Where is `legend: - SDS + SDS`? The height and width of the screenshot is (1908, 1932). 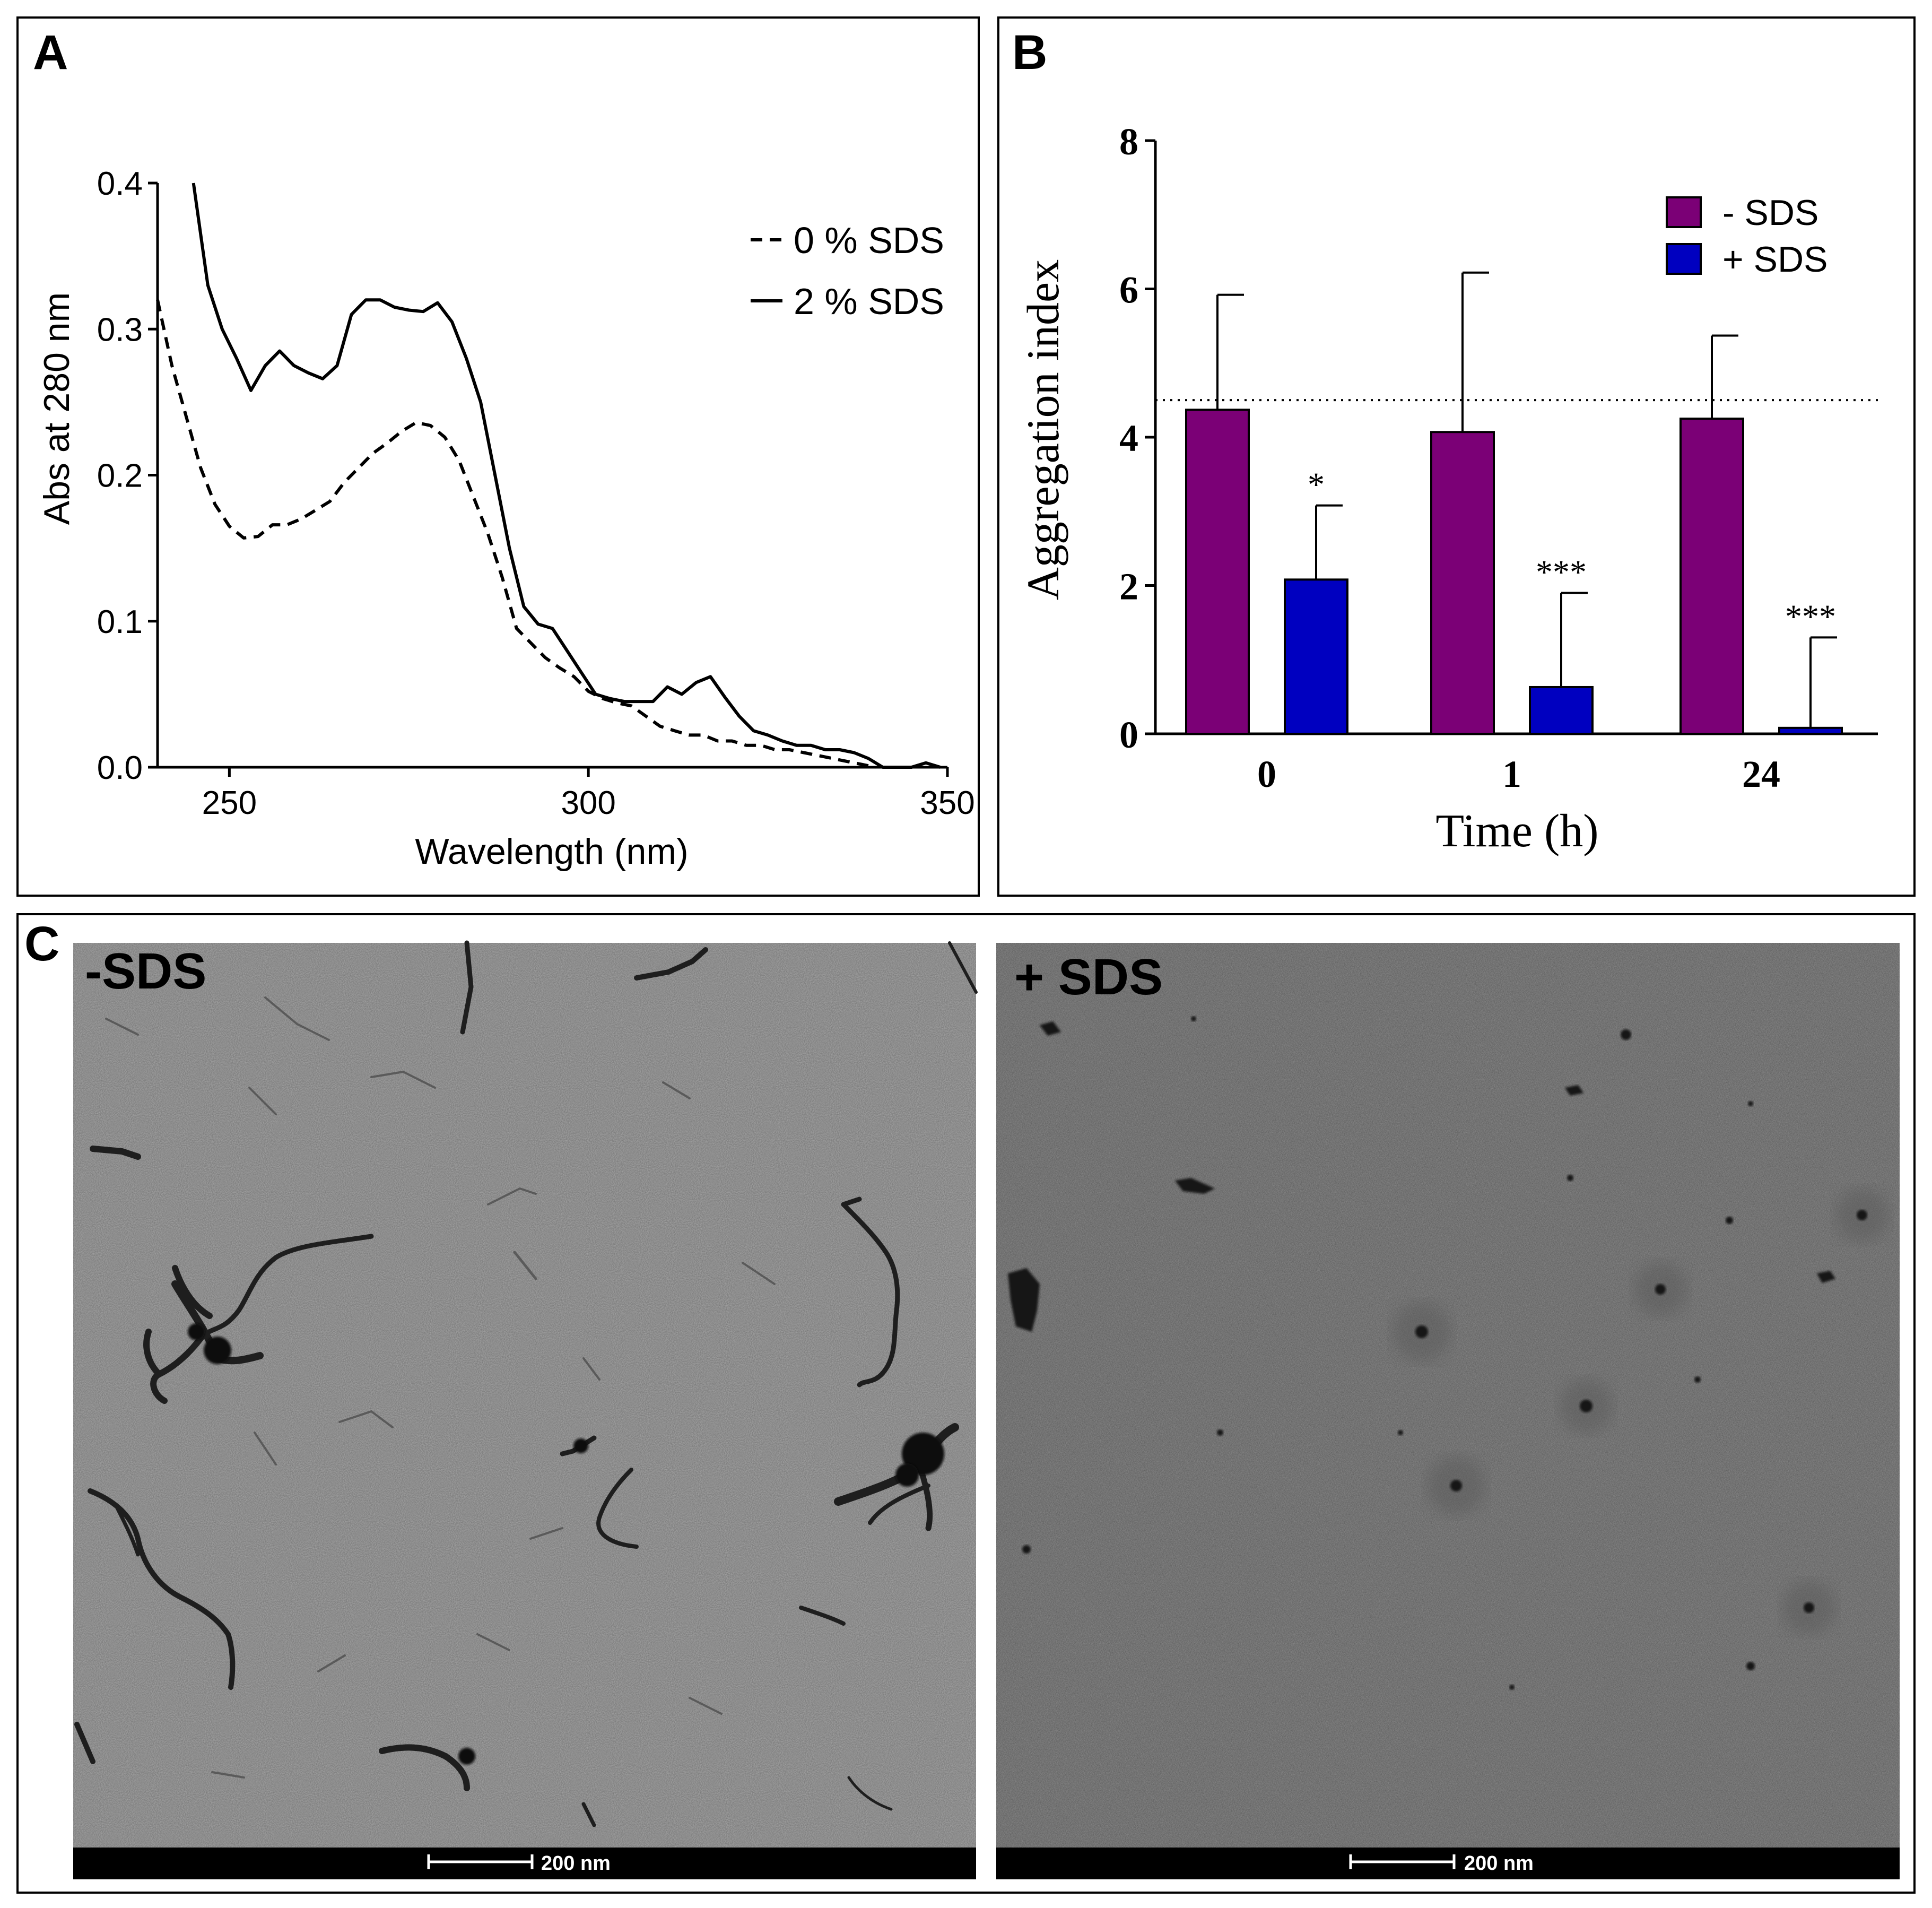 legend: - SDS + SDS is located at coordinates (1747, 236).